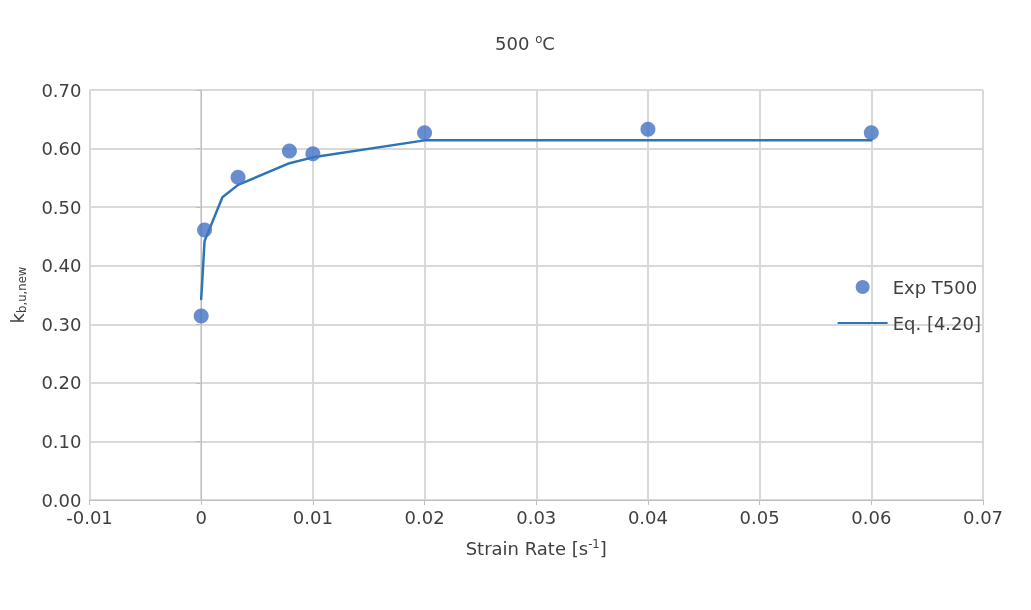 This screenshot has height=610, width=1031. I want to click on x-tick-label: 0, so click(201, 517).